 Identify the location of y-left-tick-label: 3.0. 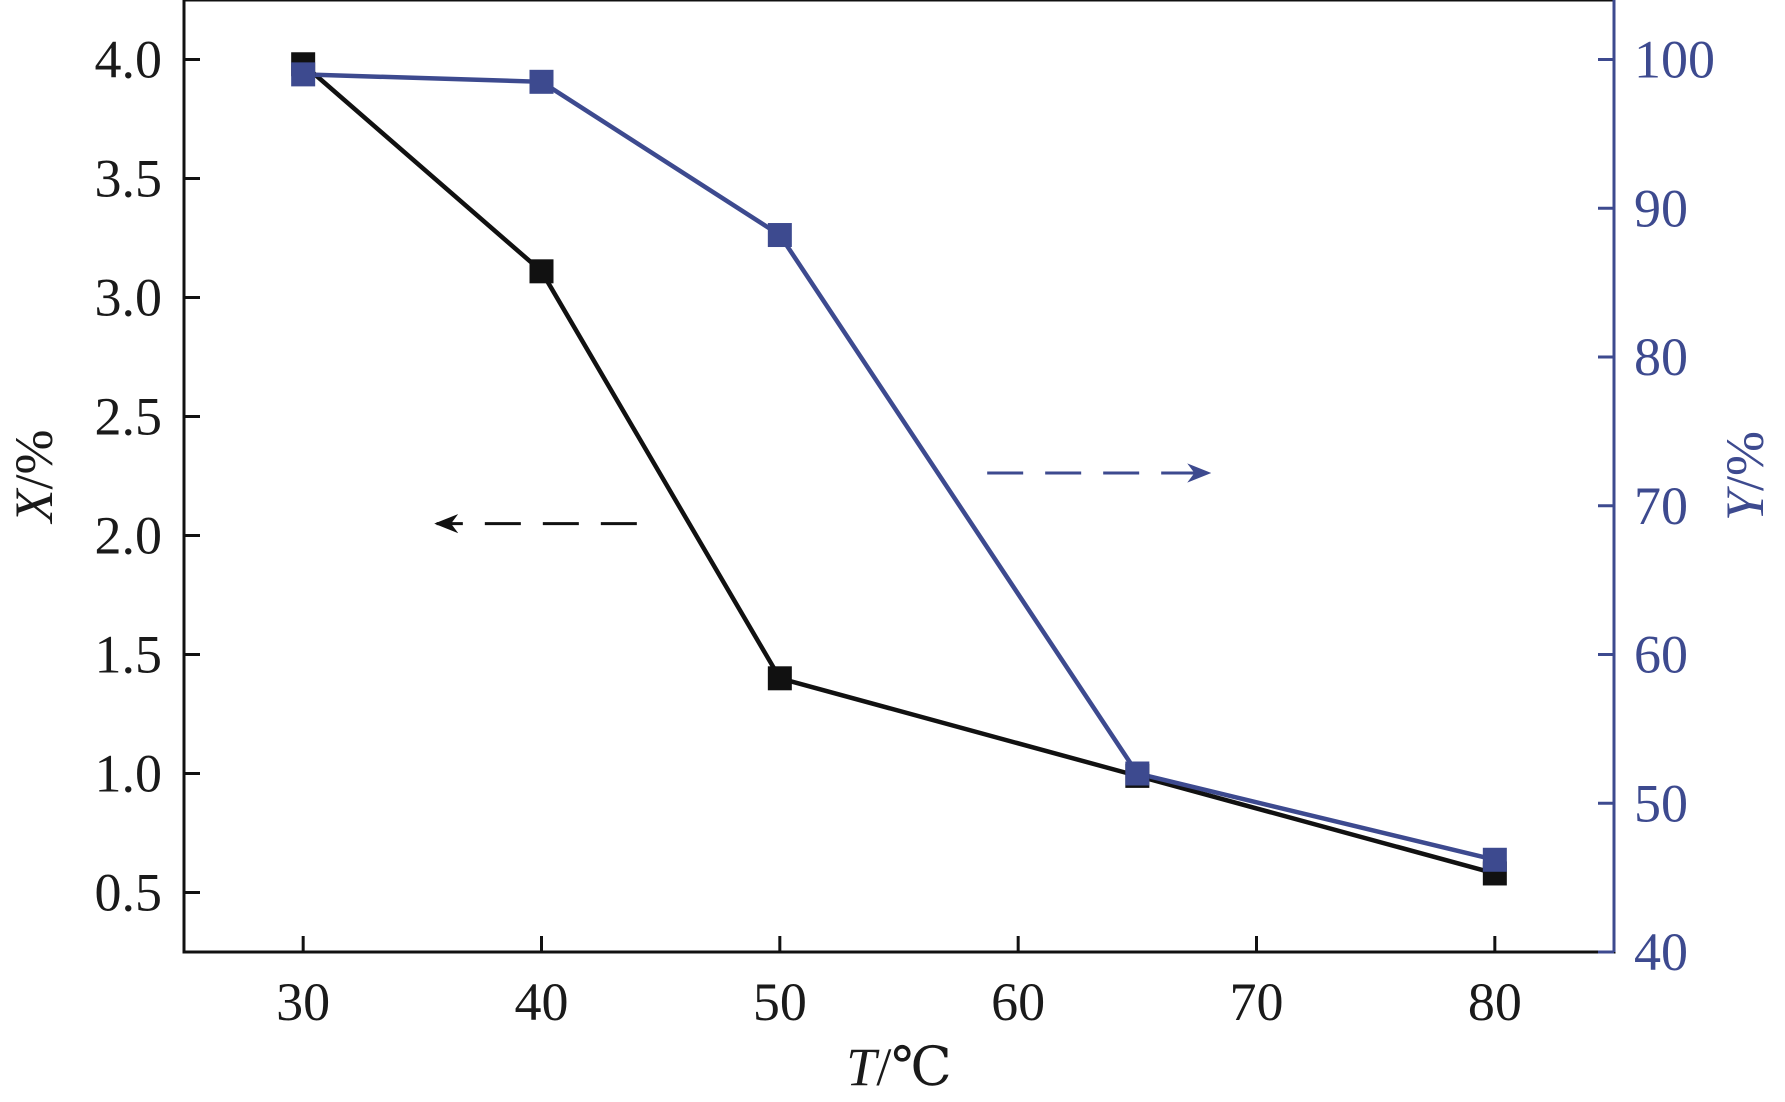
(129, 298).